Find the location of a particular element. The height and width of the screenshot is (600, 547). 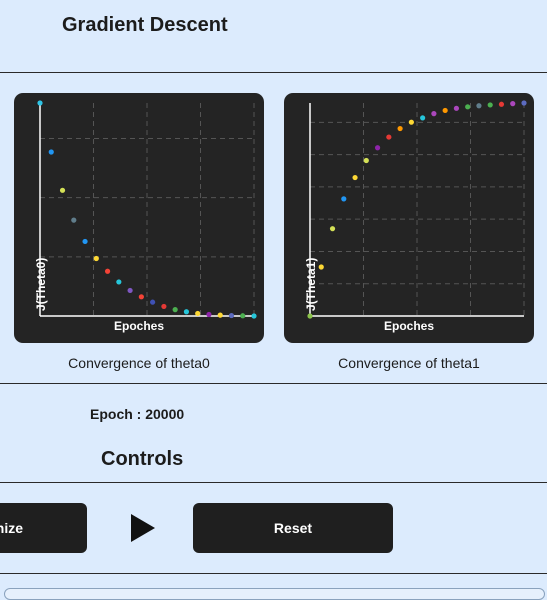

epoch-counter: Epoch : 20000 is located at coordinates (137, 414).